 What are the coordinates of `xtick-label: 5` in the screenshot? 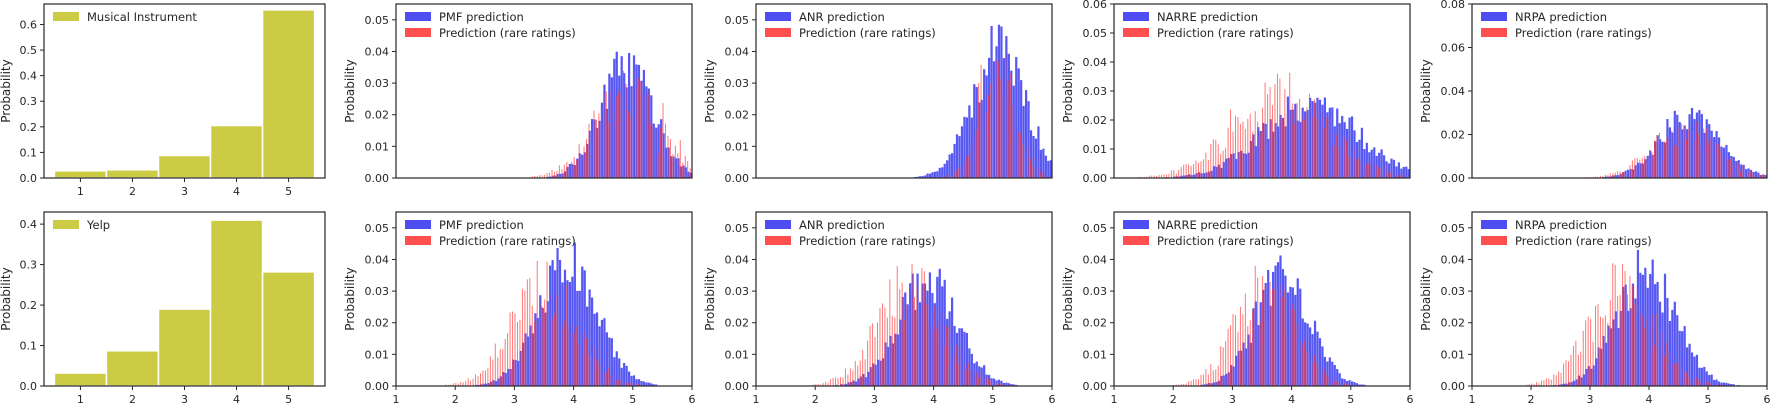 It's located at (1350, 398).